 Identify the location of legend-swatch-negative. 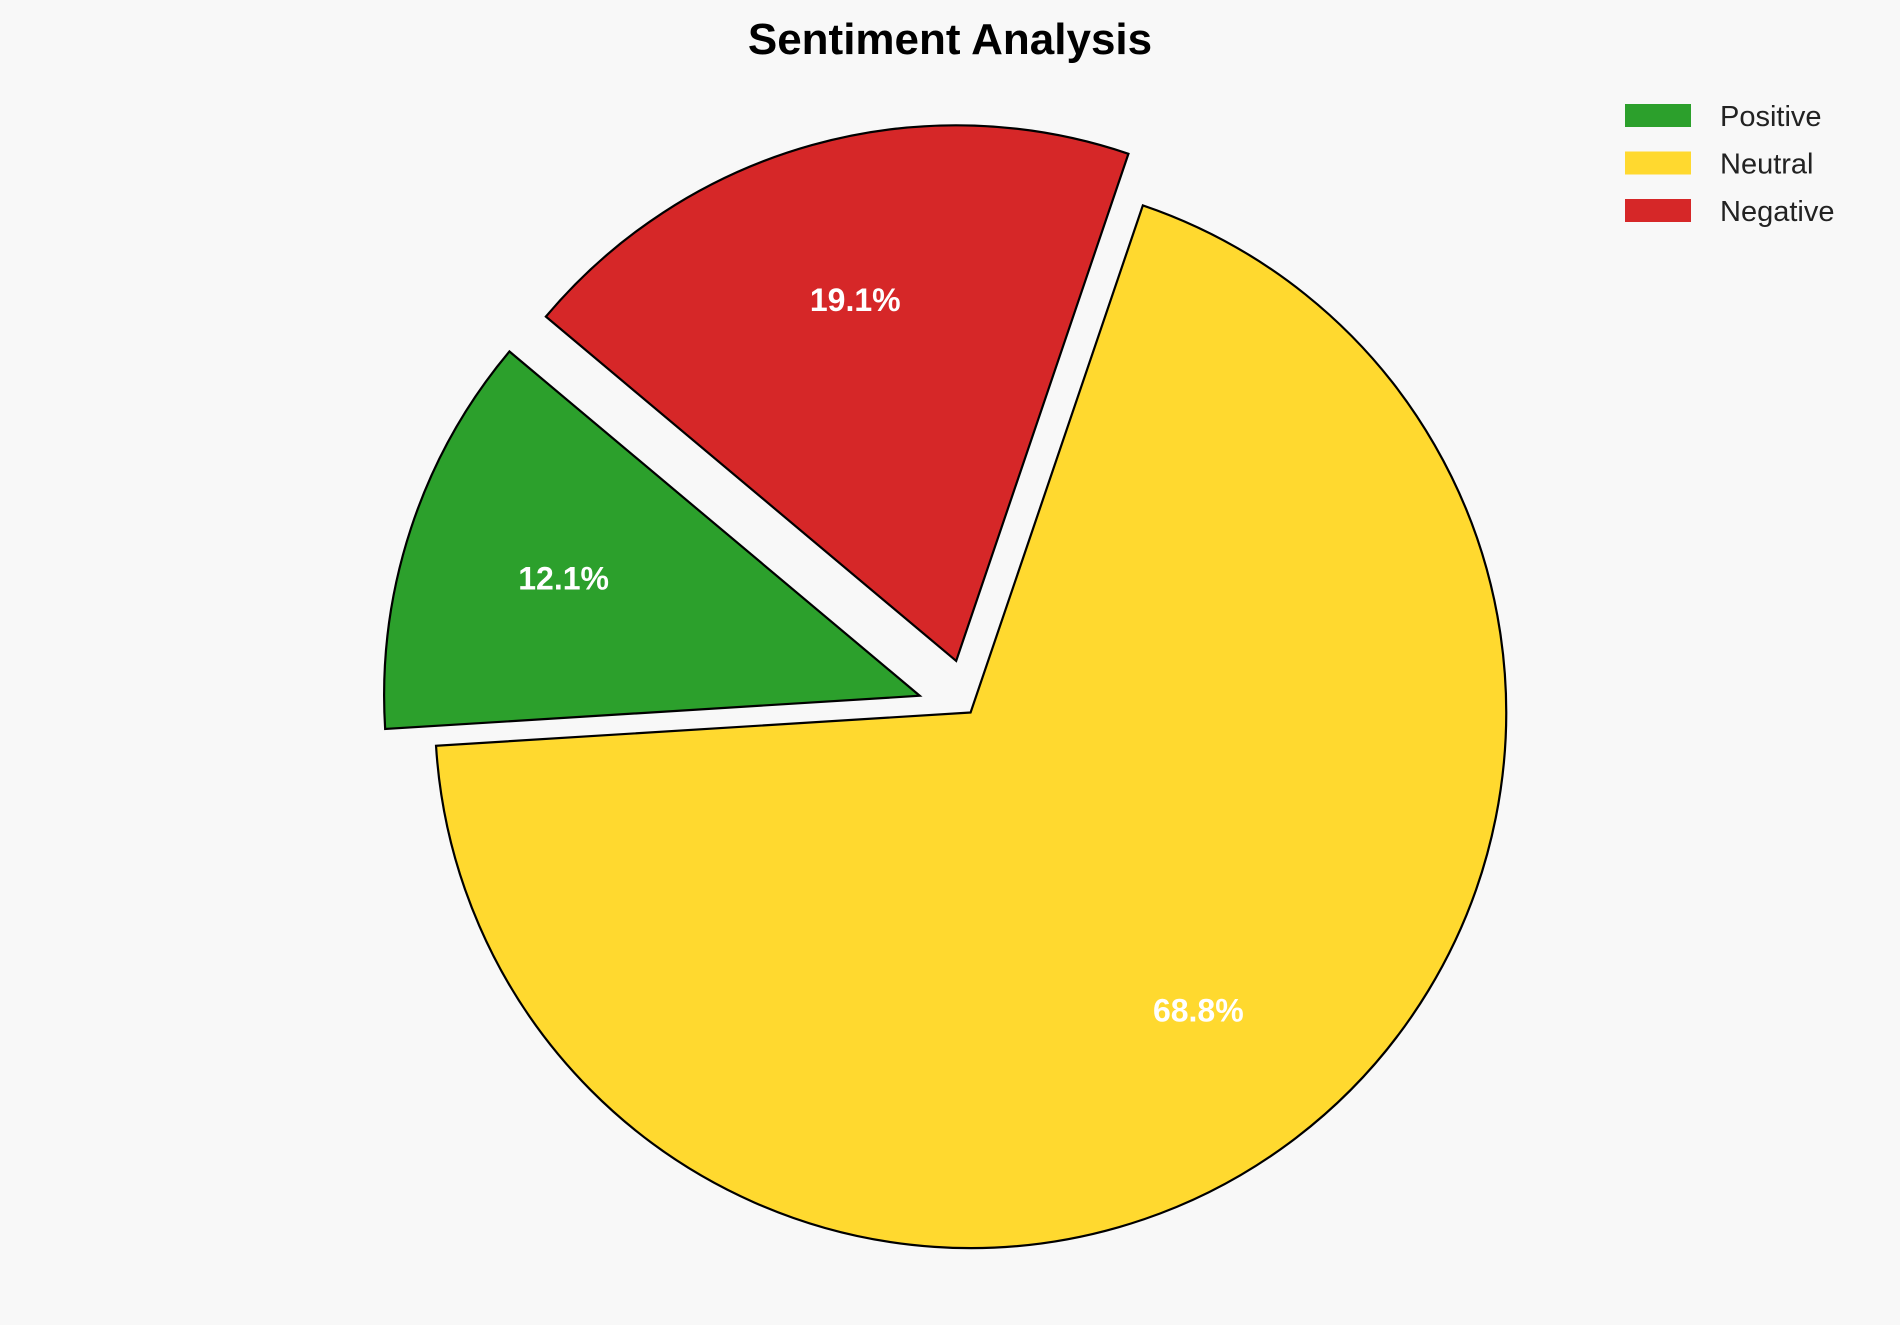
(1658, 210).